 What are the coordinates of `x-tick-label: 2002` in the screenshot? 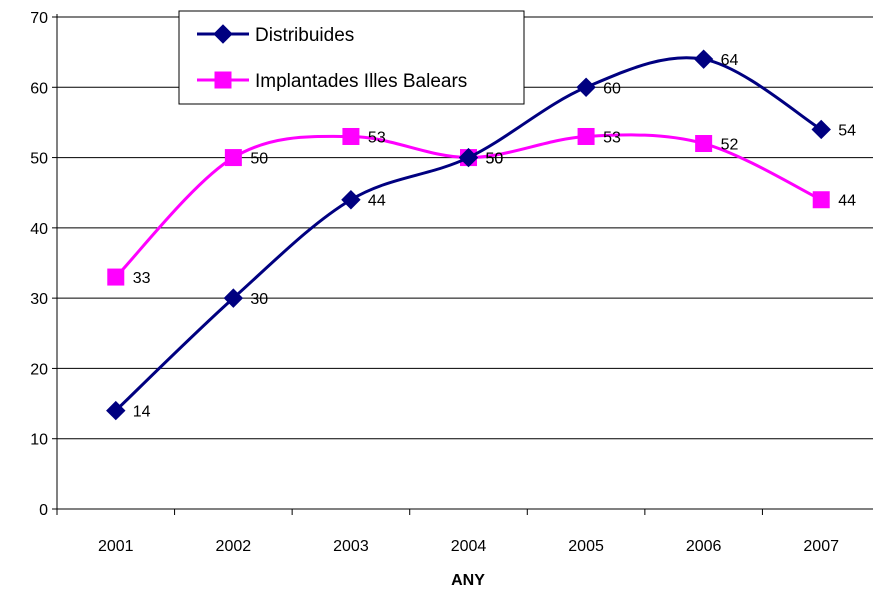 It's located at (234, 546).